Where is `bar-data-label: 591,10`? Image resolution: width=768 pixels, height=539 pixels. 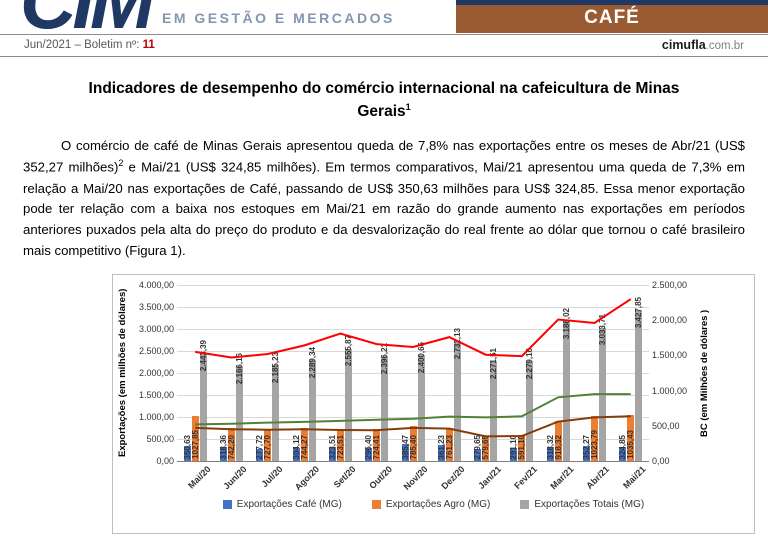
bar-data-label: 591,10 is located at coordinates (522, 447).